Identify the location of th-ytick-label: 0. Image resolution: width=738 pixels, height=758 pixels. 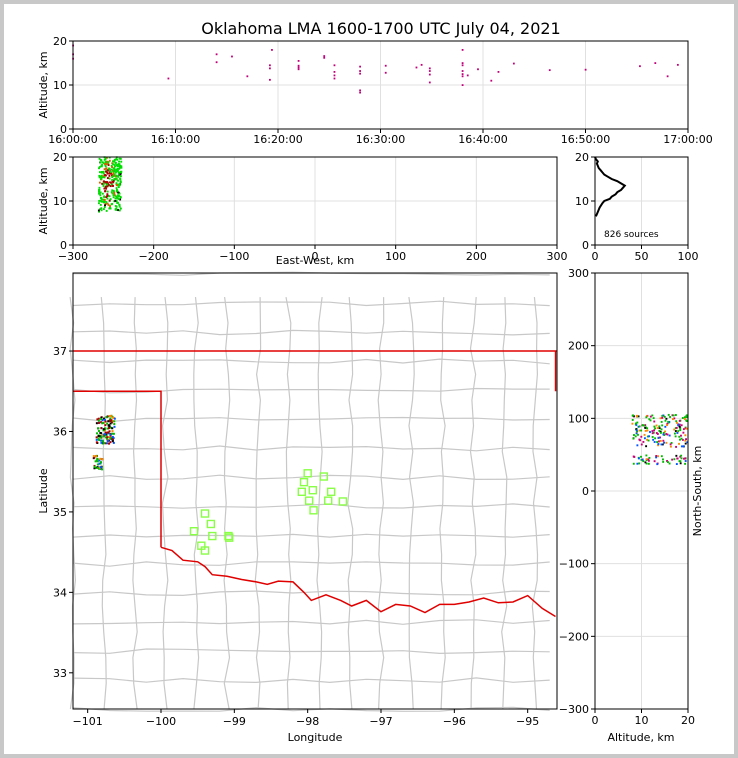
(63, 129).